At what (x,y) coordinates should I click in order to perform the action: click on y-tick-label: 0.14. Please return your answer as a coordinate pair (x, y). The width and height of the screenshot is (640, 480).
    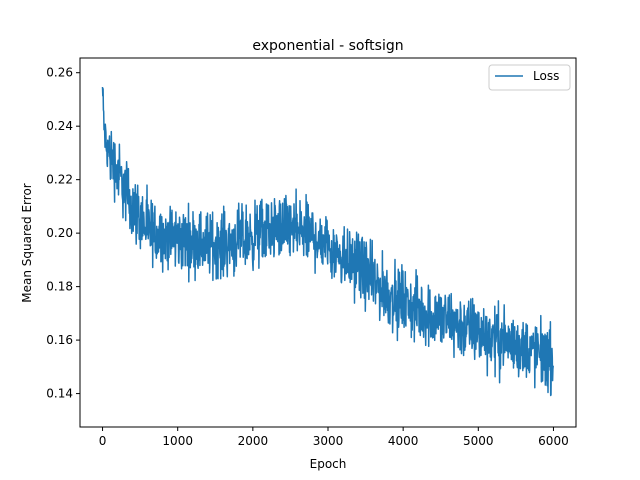
    Looking at the image, I should click on (59, 394).